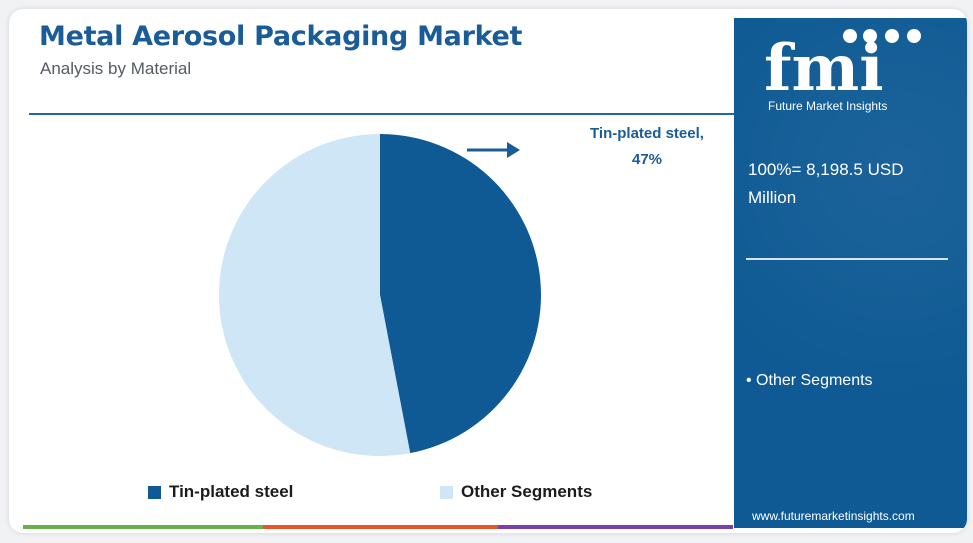 The image size is (973, 543). What do you see at coordinates (847, 259) in the screenshot?
I see `panel-divider` at bounding box center [847, 259].